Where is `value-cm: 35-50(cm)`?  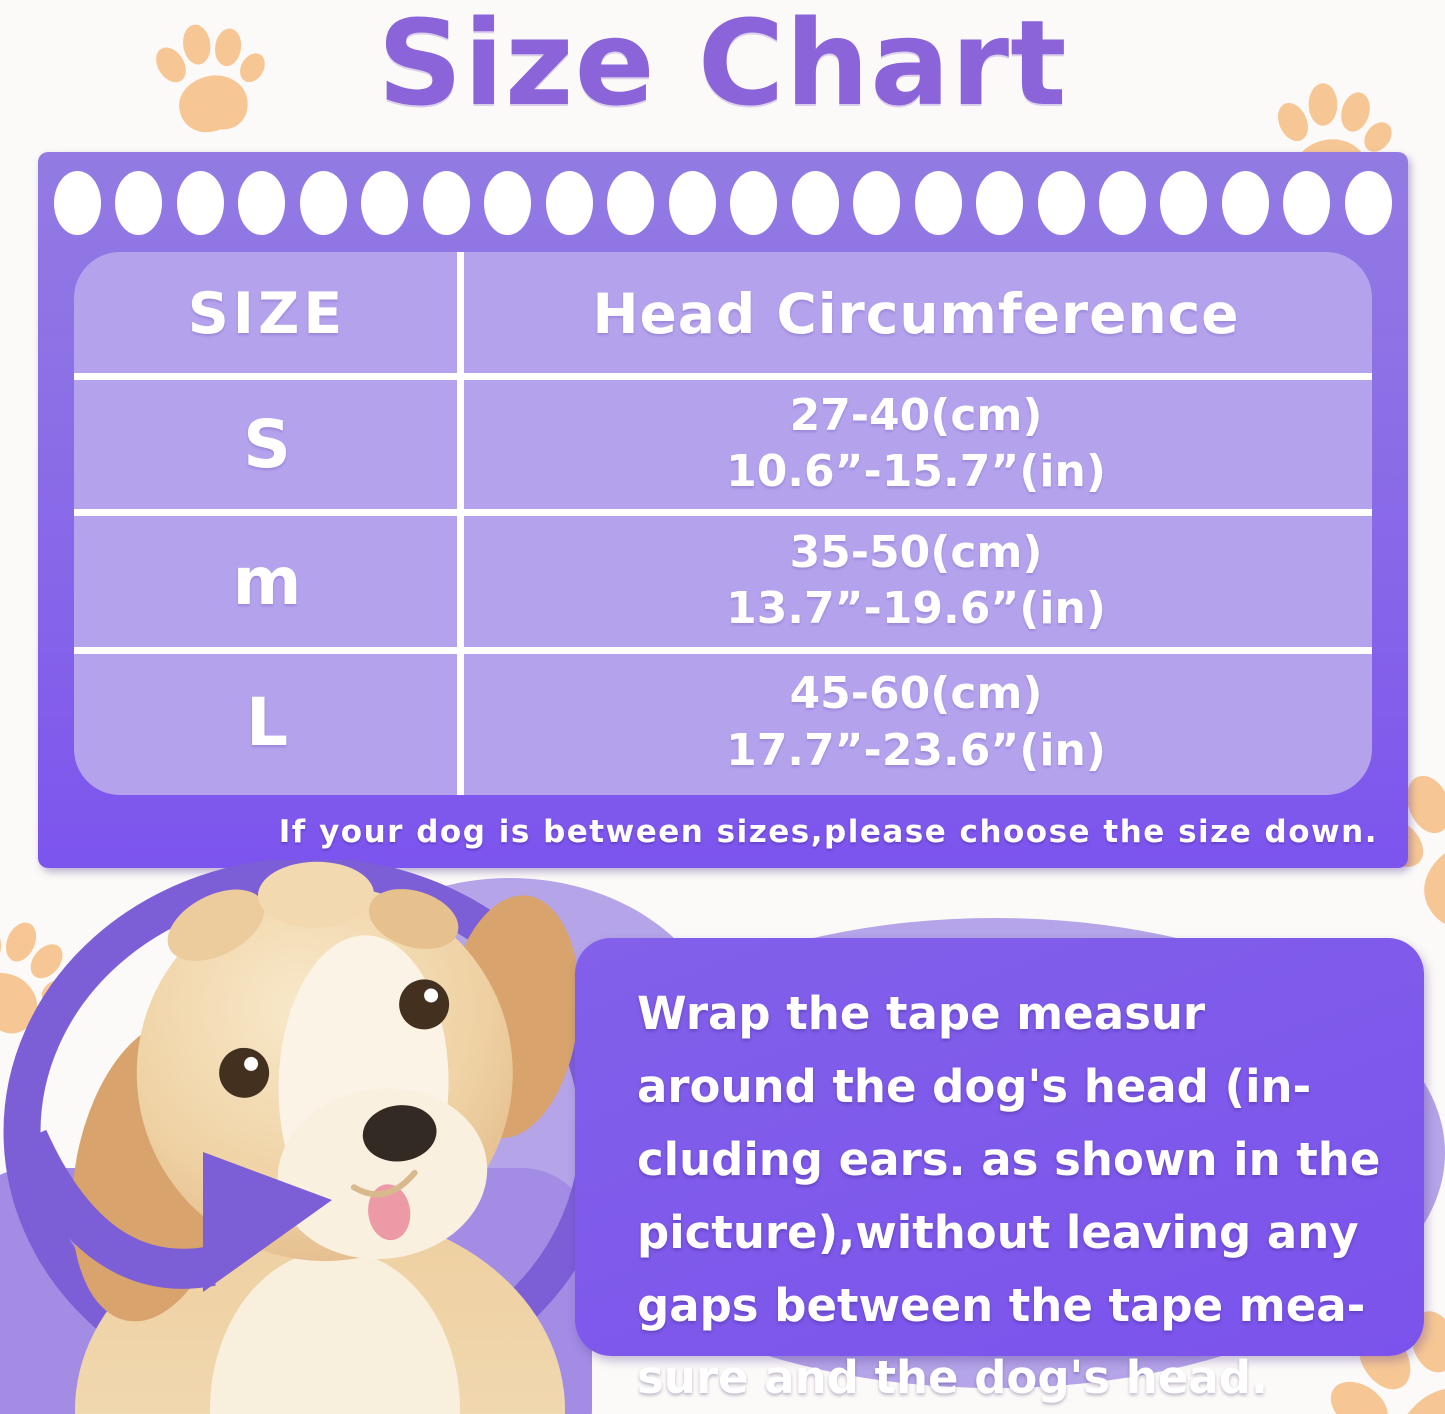
value-cm: 35-50(cm) is located at coordinates (916, 552).